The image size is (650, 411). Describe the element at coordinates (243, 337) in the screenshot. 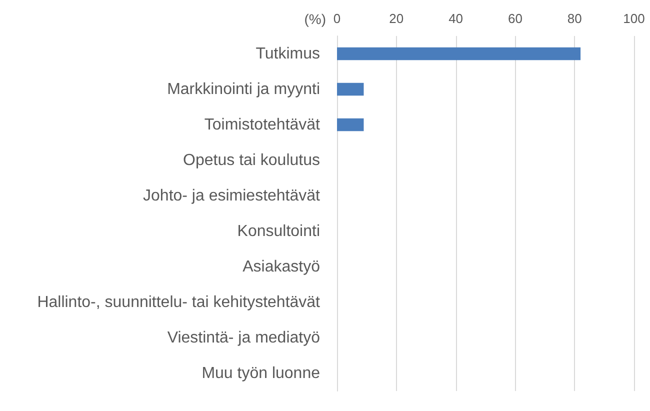

I see `y-tick-label: Viestintä- ja mediatyö` at that location.